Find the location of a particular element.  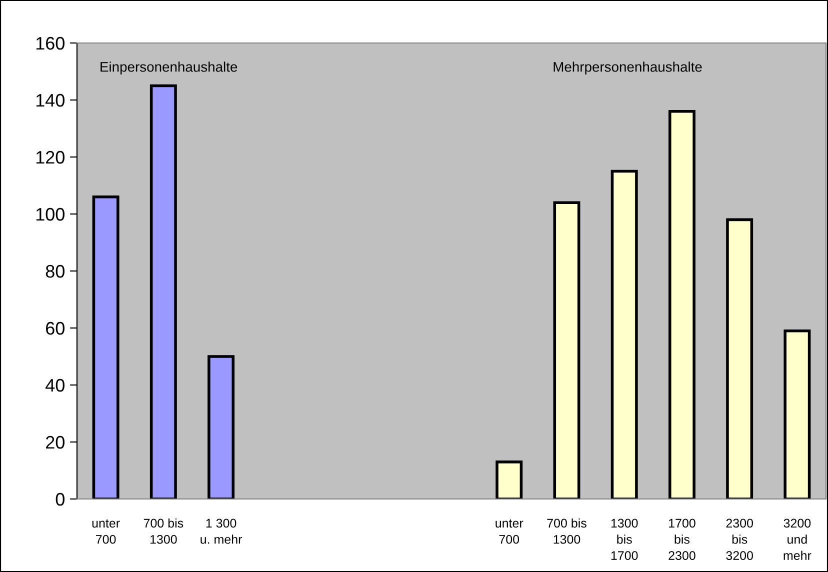

y-tick-label: 0 is located at coordinates (60, 499).